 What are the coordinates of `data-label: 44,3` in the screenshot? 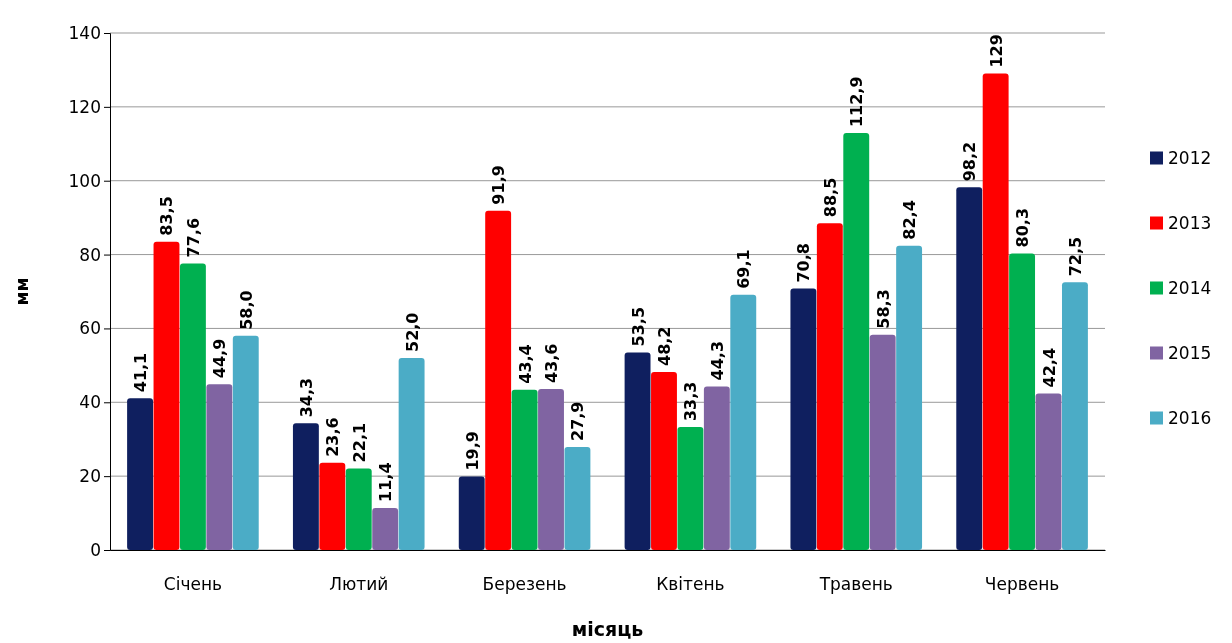 It's located at (717, 360).